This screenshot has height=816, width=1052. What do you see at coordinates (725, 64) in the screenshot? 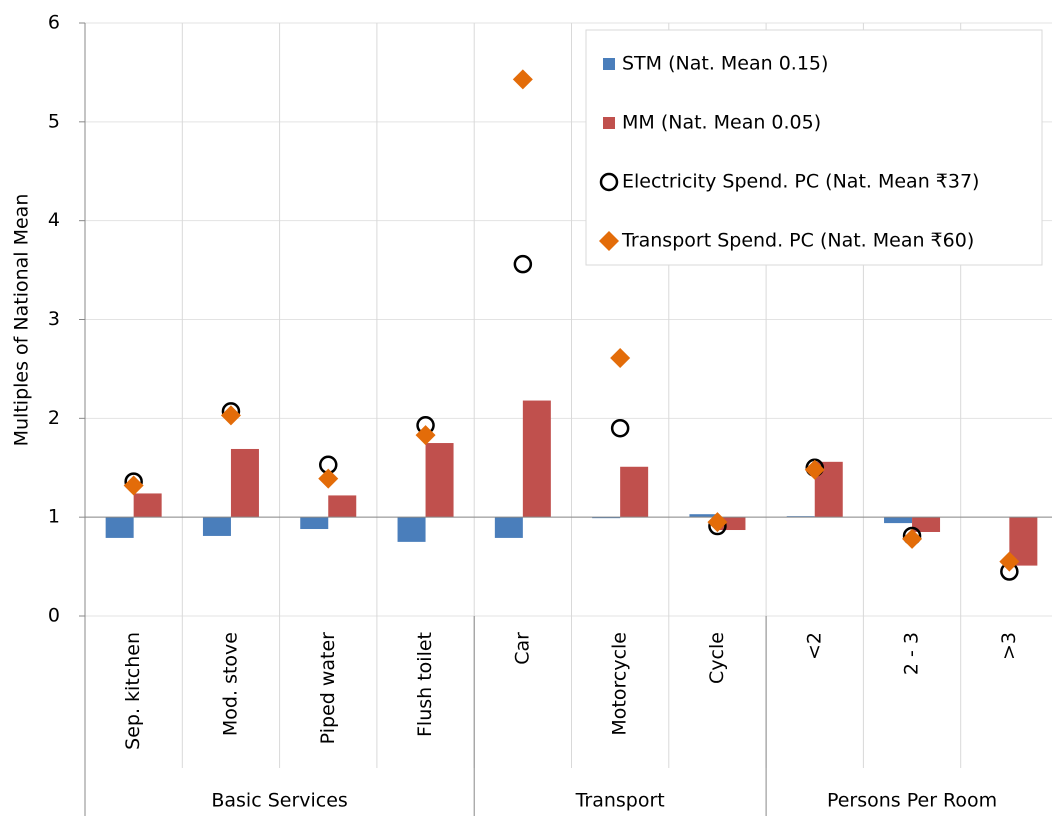
I see `legend-label: STM (Nat. Mean 0.15)` at bounding box center [725, 64].